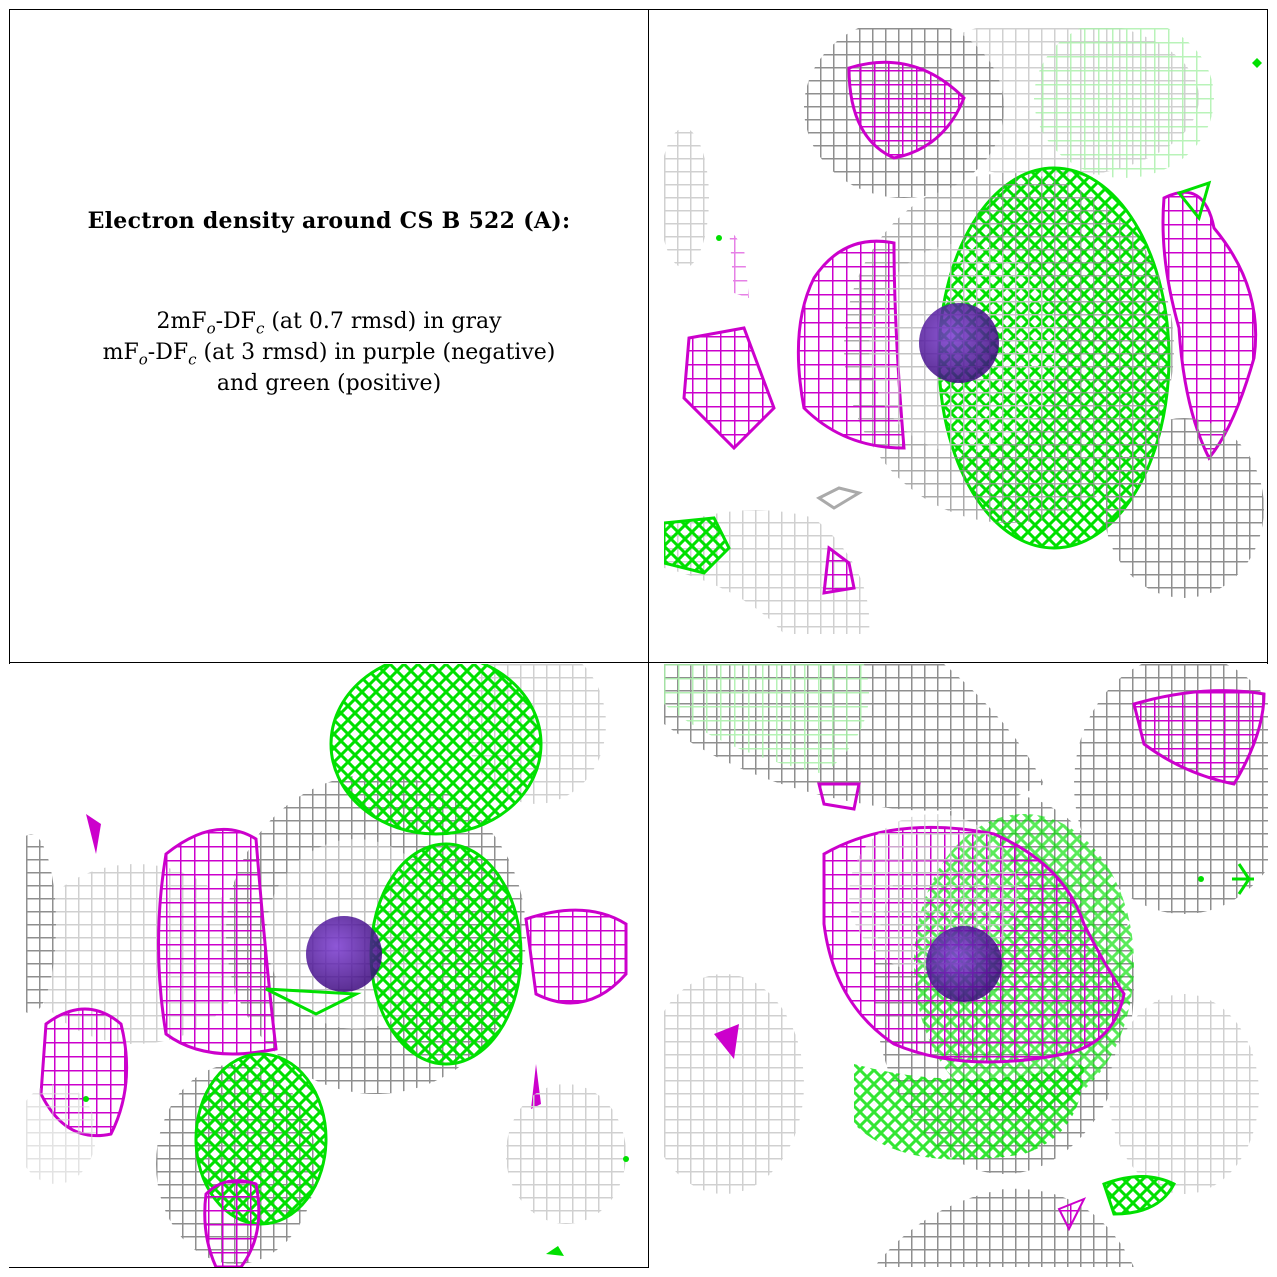 This screenshot has height=1277, width=1277. What do you see at coordinates (329, 221) in the screenshot?
I see `figure-title: Electron density around CS B 522 (A):` at bounding box center [329, 221].